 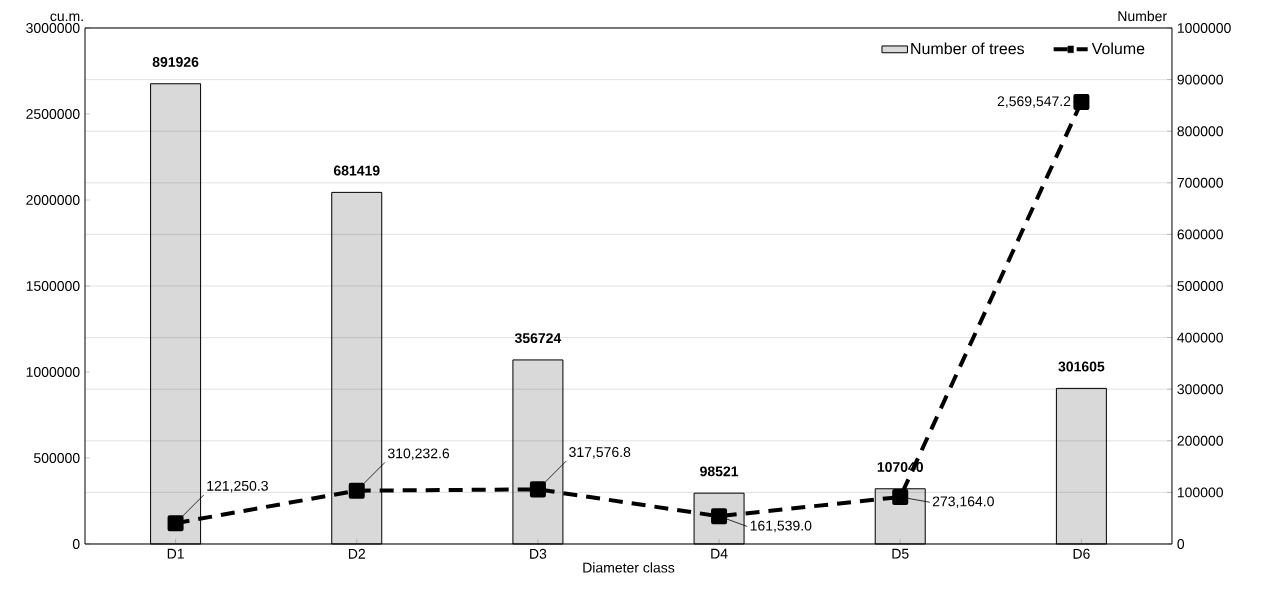 What do you see at coordinates (76, 544) in the screenshot?
I see `y-tick-label: 0` at bounding box center [76, 544].